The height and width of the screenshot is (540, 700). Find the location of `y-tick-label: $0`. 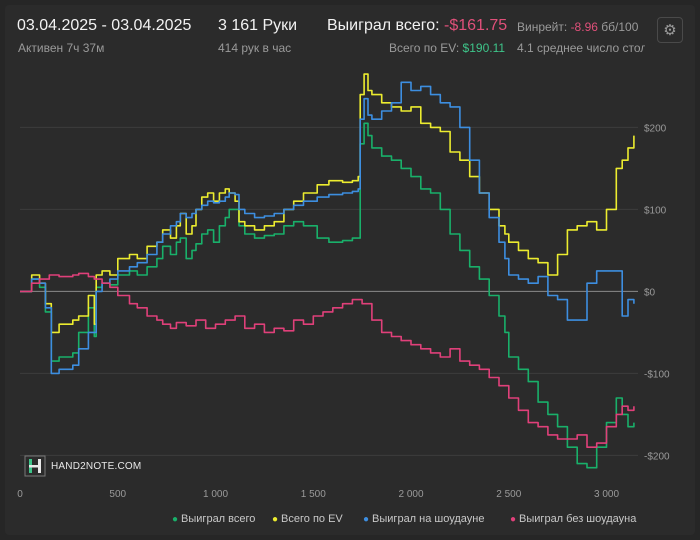

y-tick-label: $0 is located at coordinates (650, 292).